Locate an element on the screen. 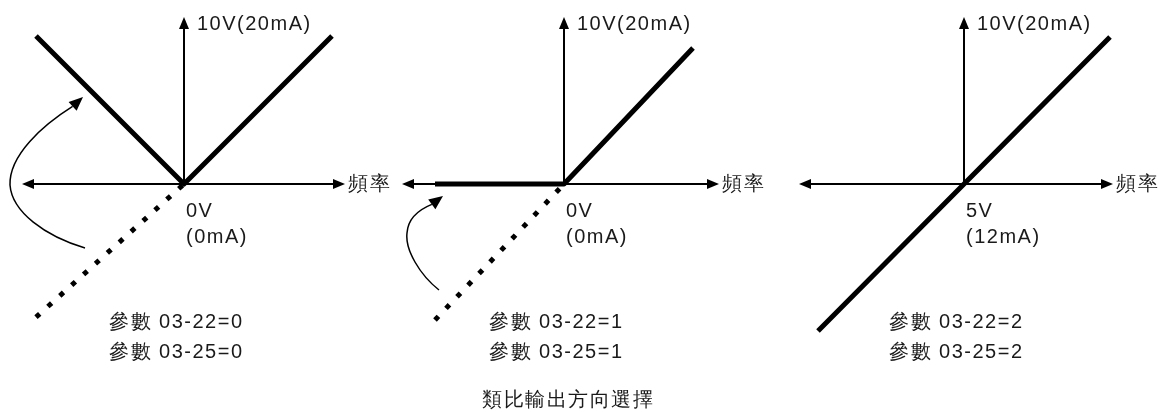  text: 參數 03-25=2 is located at coordinates (956, 350).